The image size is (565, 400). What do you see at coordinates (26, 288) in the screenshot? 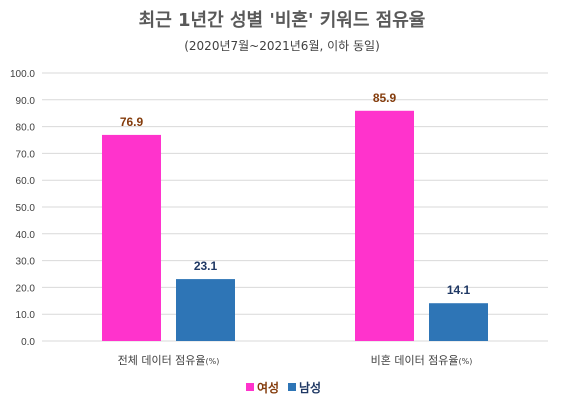
I see `y-tick-label: 20.0` at bounding box center [26, 288].